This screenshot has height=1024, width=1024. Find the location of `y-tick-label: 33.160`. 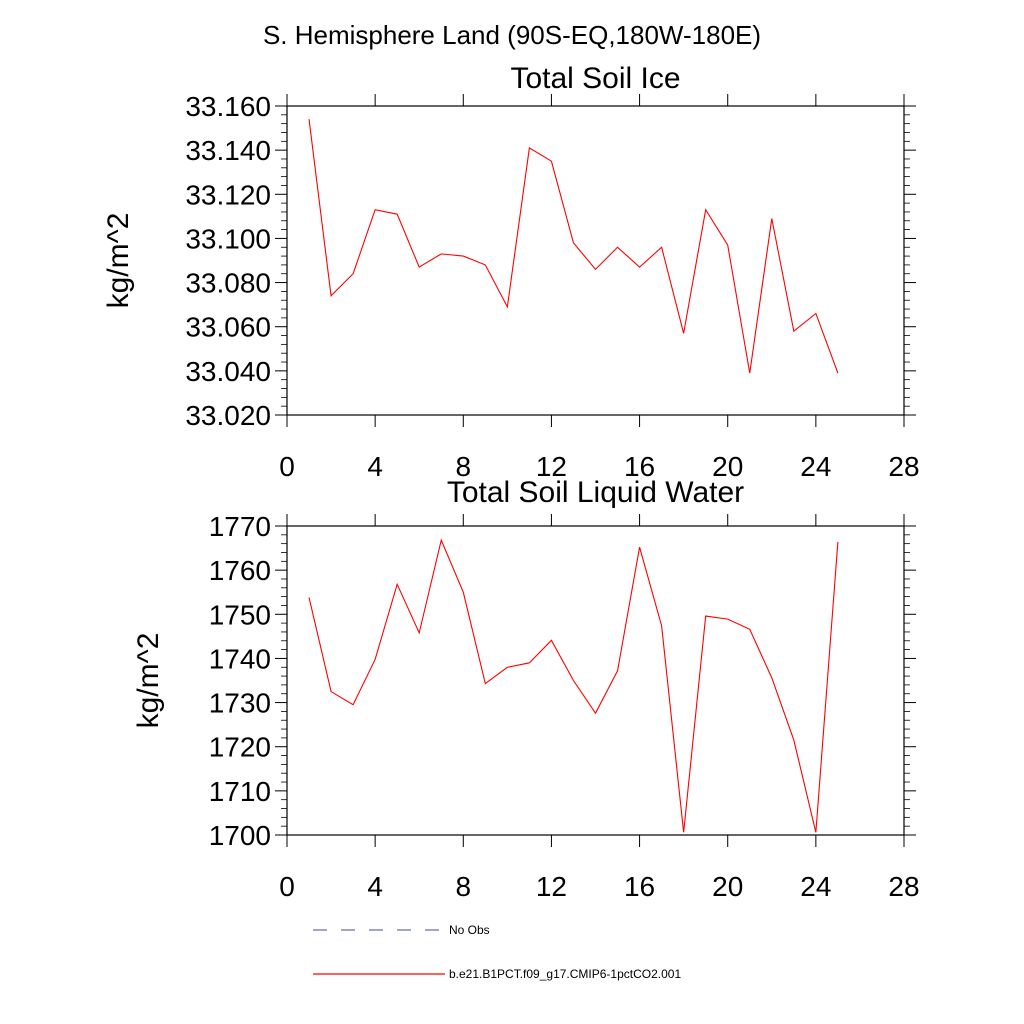

y-tick-label: 33.160 is located at coordinates (228, 106).